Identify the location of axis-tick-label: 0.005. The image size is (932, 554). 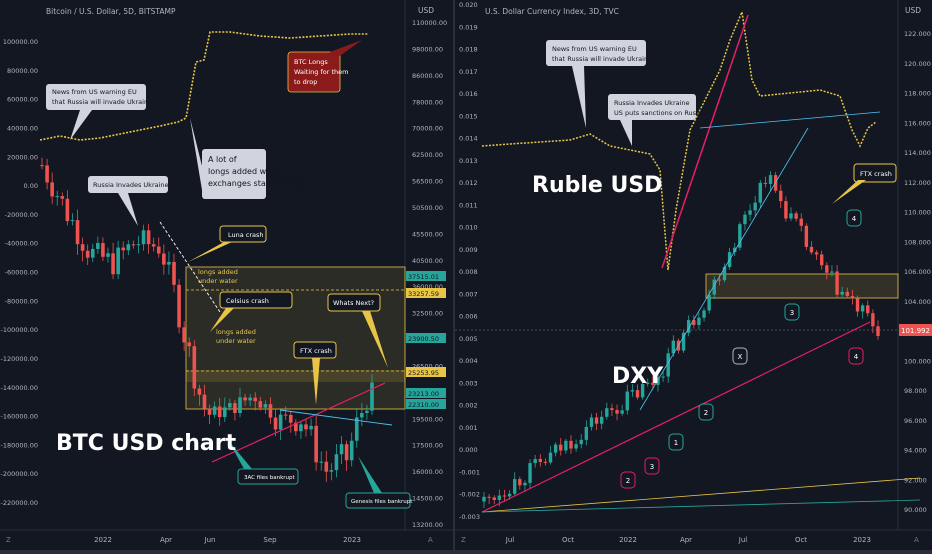
(468, 339).